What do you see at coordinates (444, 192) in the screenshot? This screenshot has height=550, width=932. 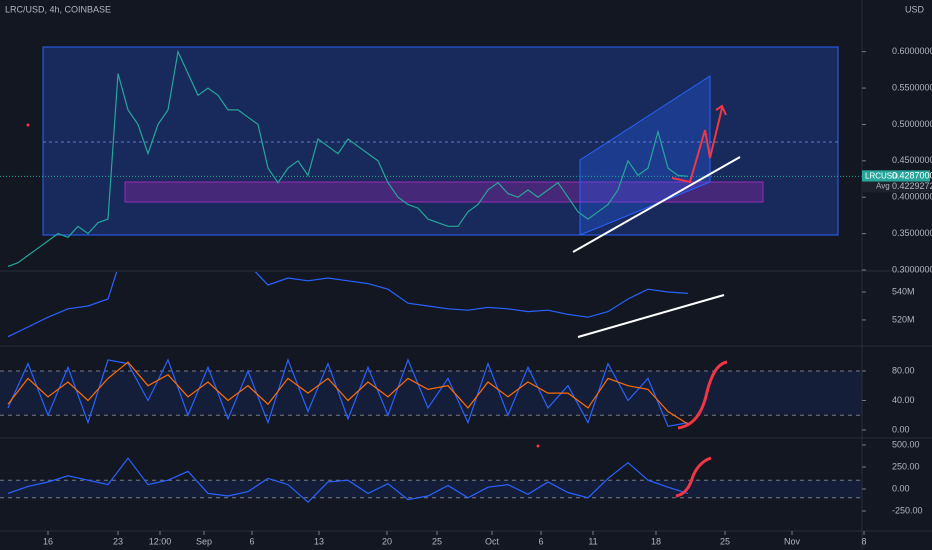 I see `support-zone` at bounding box center [444, 192].